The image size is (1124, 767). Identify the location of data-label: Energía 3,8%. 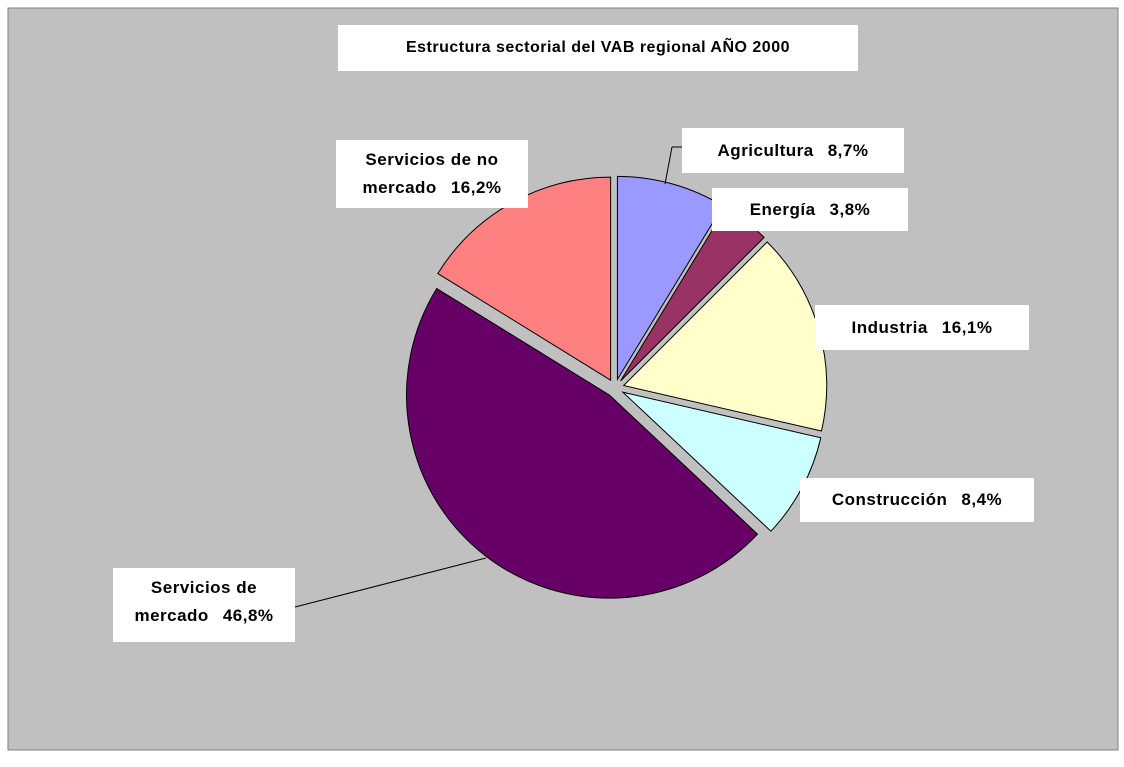
(810, 209).